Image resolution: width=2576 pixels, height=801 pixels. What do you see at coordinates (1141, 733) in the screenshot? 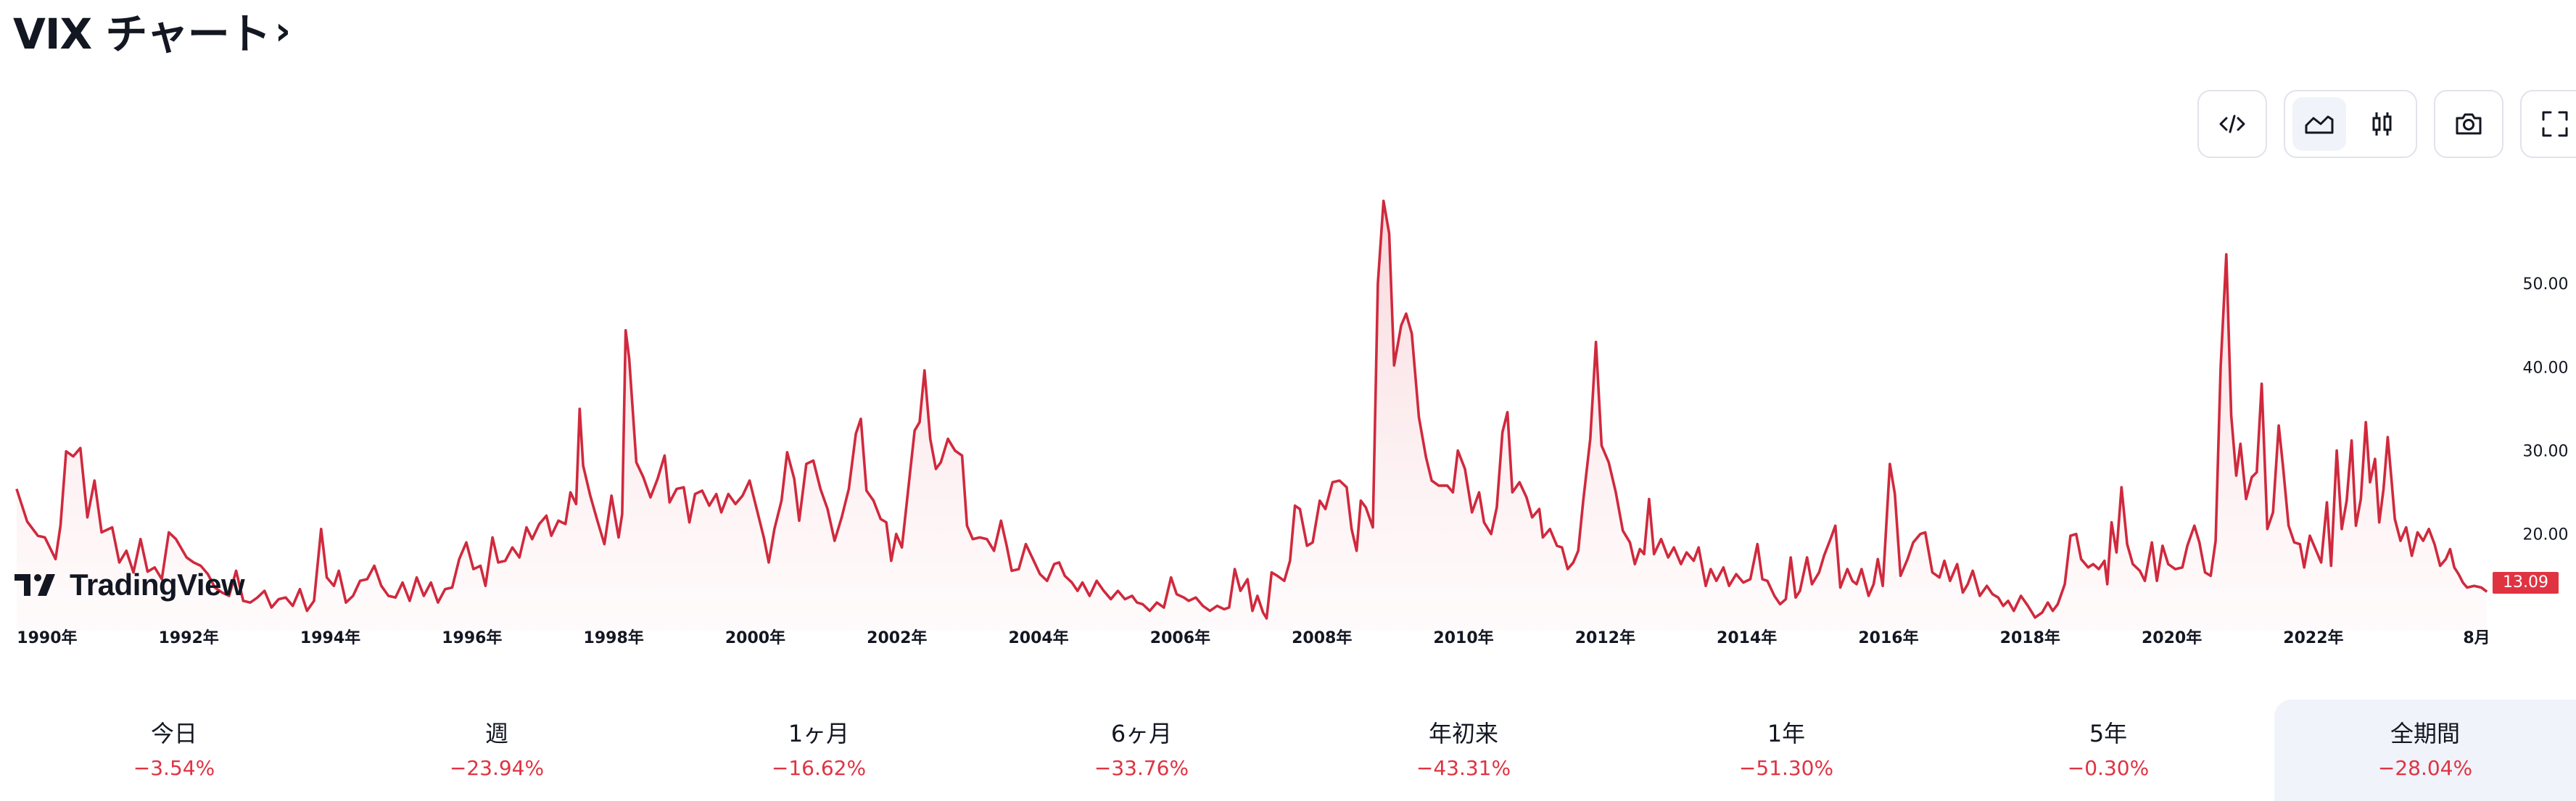
I see `perf-label: 6ヶ月` at bounding box center [1141, 733].